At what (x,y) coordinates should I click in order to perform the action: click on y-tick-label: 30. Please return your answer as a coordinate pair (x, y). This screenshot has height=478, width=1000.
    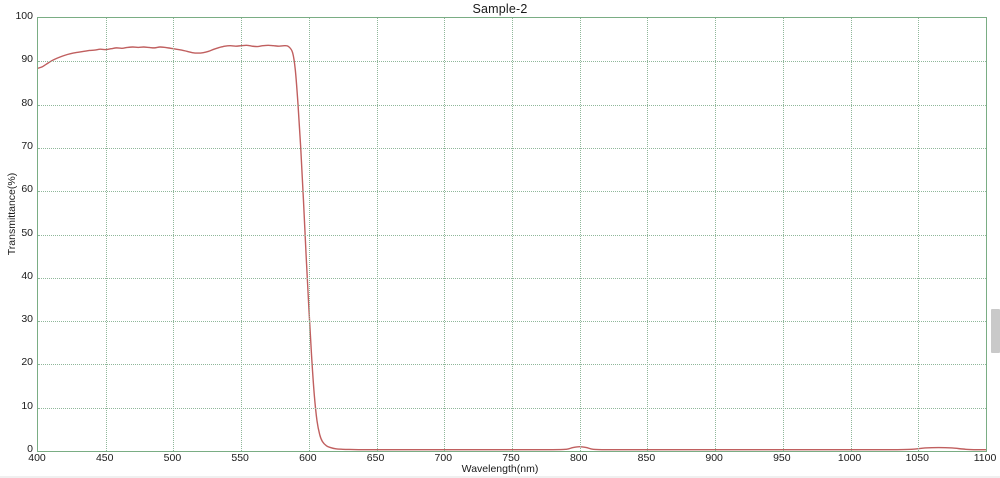
    Looking at the image, I should click on (27, 319).